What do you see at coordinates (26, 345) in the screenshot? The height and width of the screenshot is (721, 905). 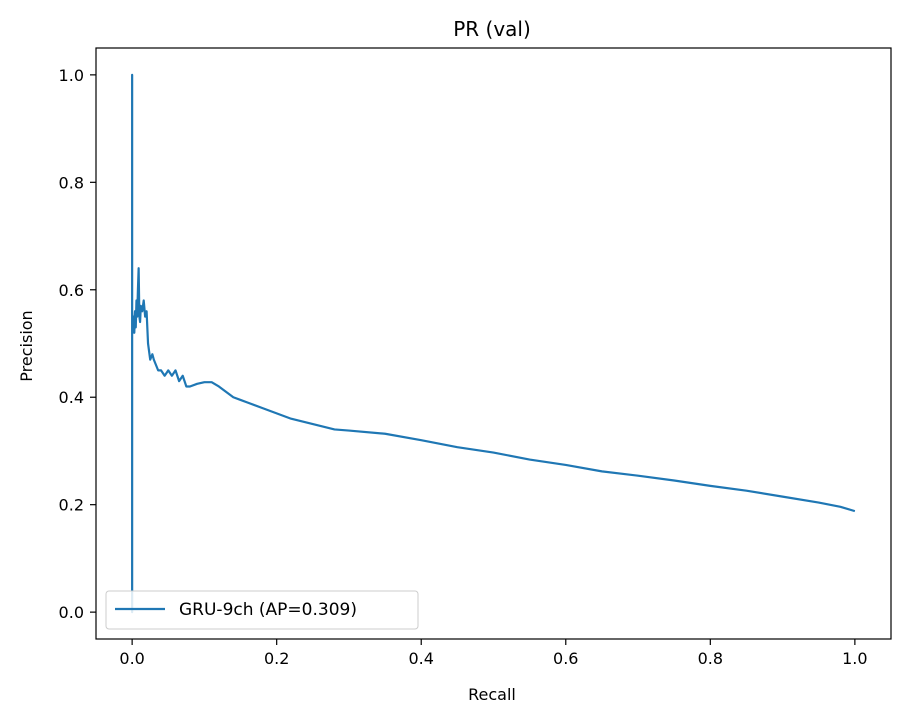 I see `y-axis-title: Precision` at bounding box center [26, 345].